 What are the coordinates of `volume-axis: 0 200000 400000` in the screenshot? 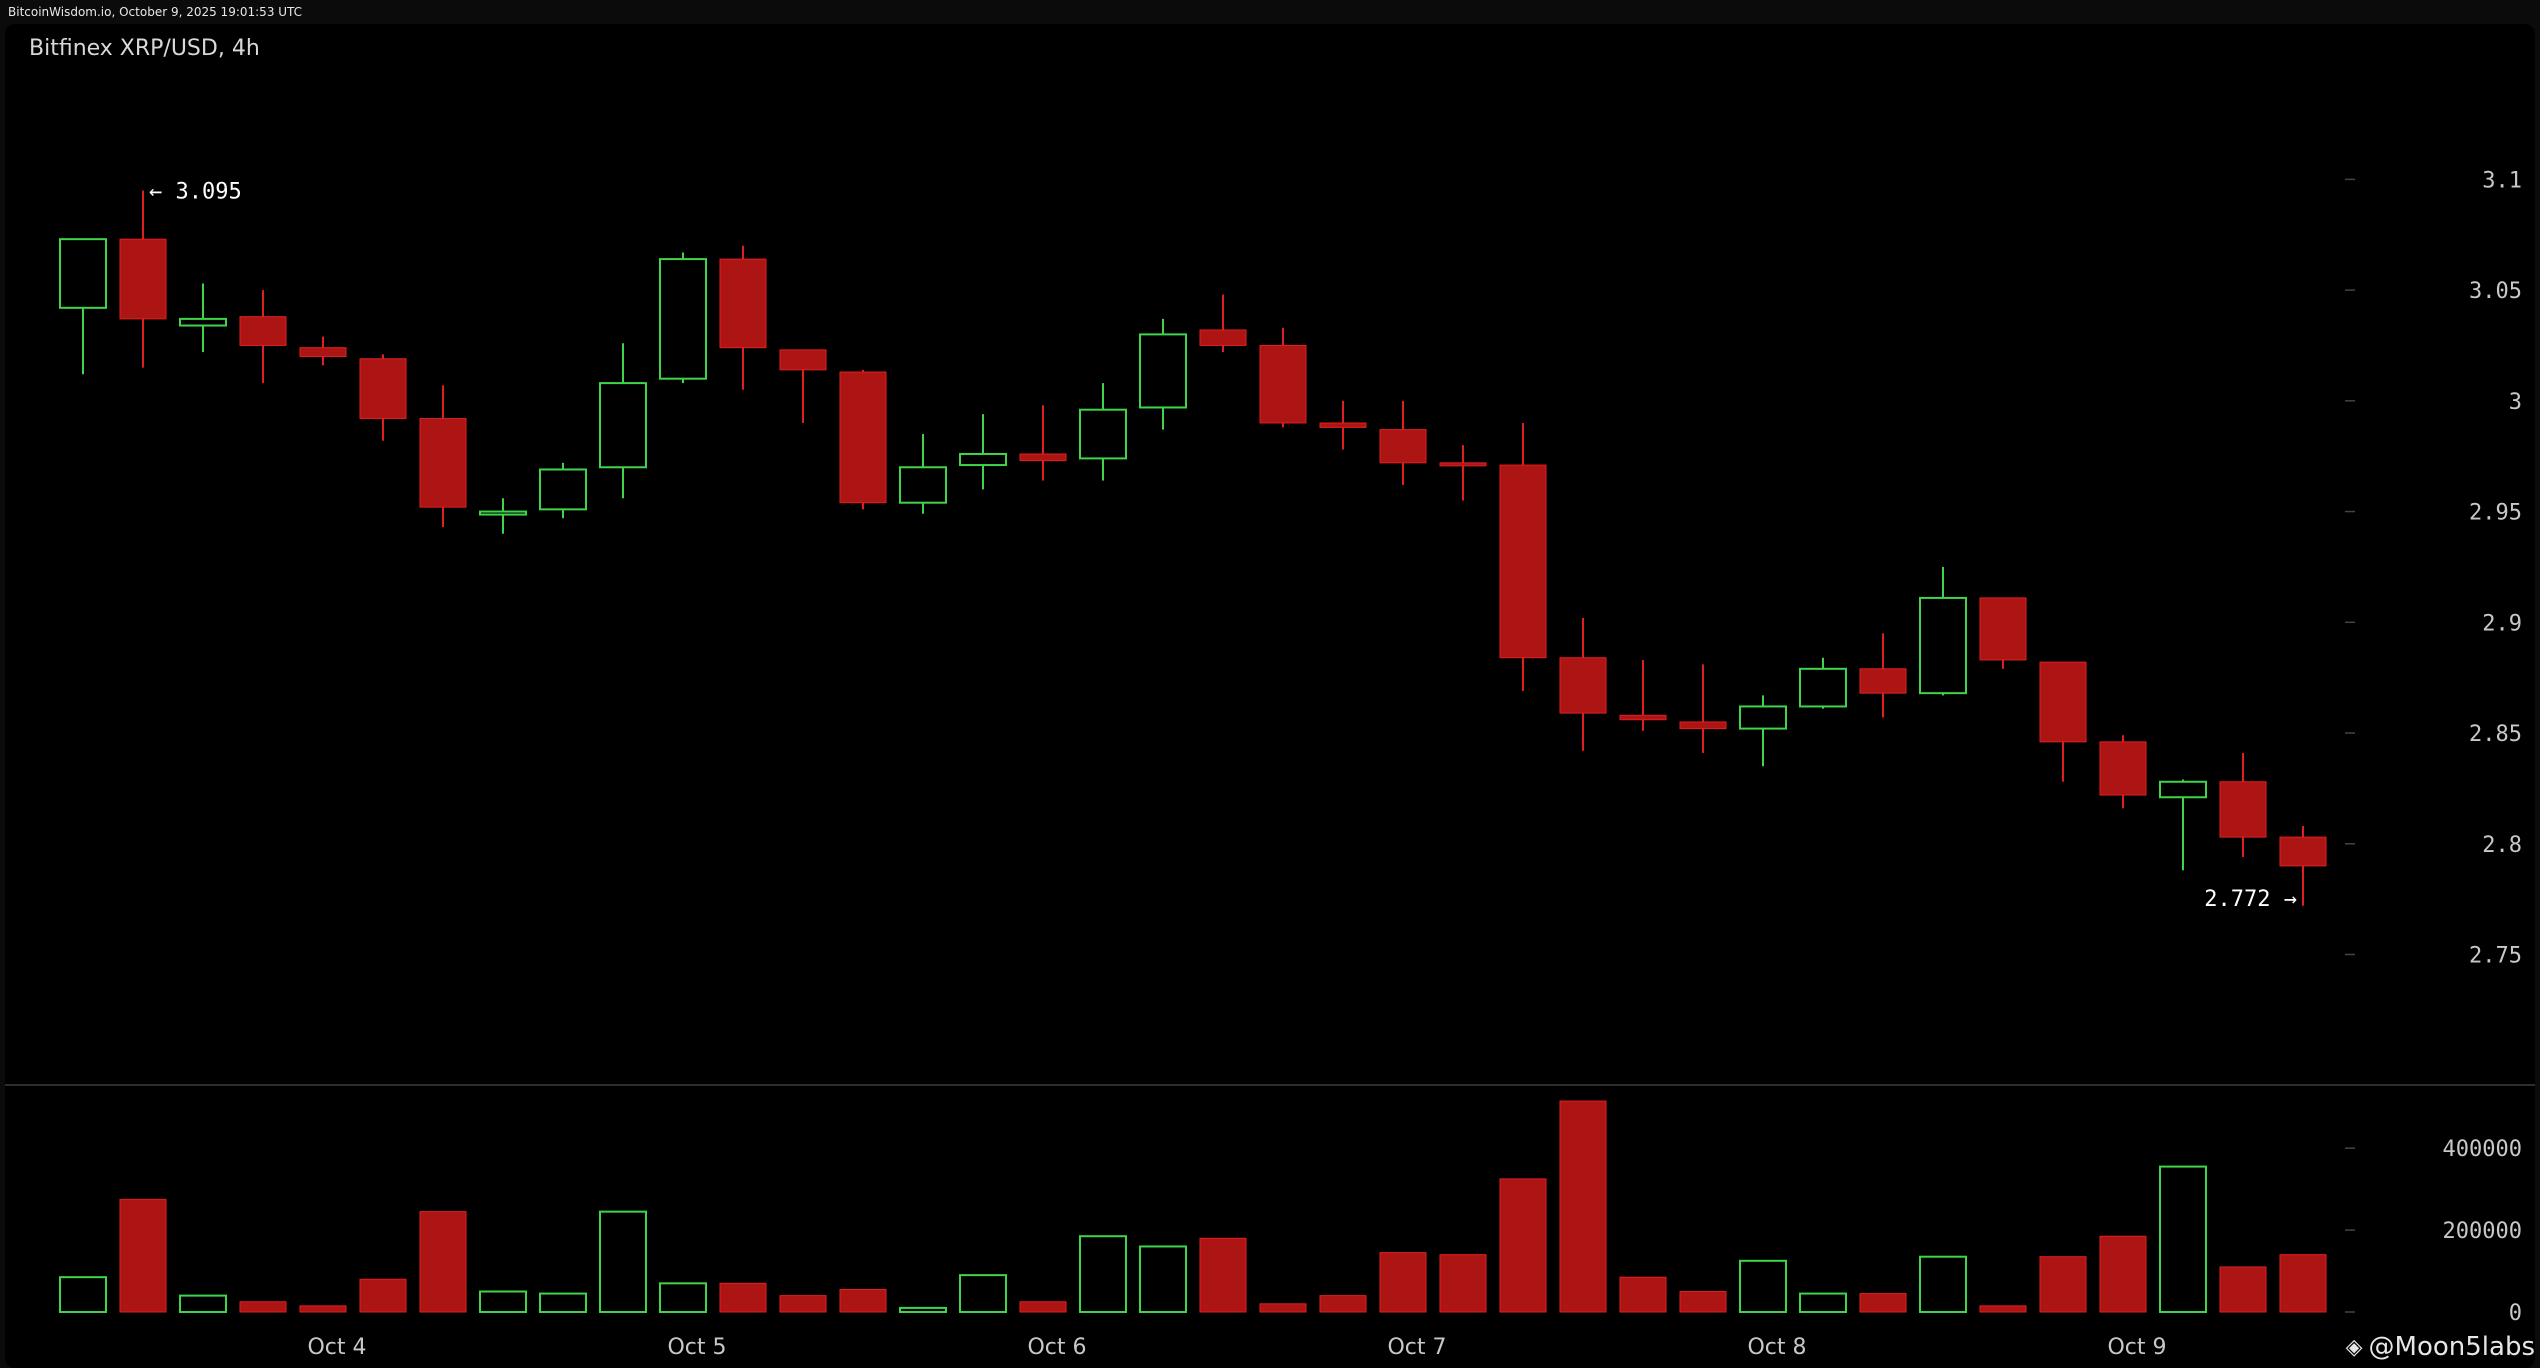 It's located at (2433, 1231).